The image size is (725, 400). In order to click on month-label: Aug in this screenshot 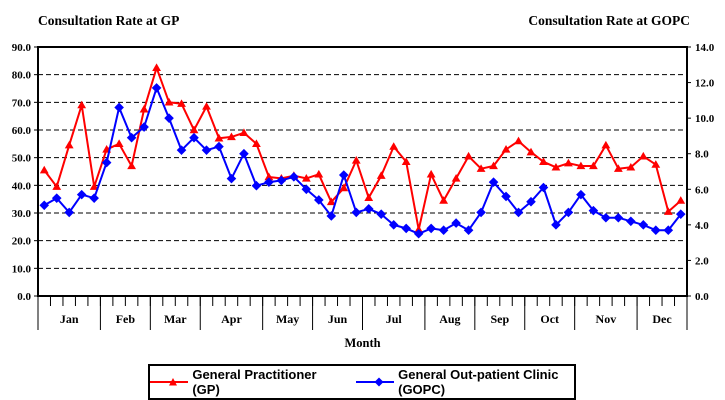, I will do `click(449, 319)`.